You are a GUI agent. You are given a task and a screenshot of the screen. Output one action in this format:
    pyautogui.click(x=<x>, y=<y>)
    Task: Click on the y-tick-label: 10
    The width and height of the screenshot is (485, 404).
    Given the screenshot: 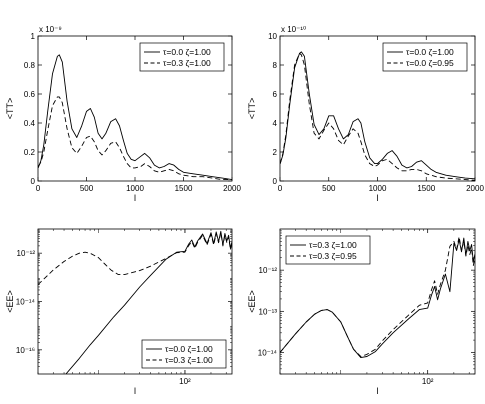 What is the action you would take?
    pyautogui.click(x=272, y=36)
    